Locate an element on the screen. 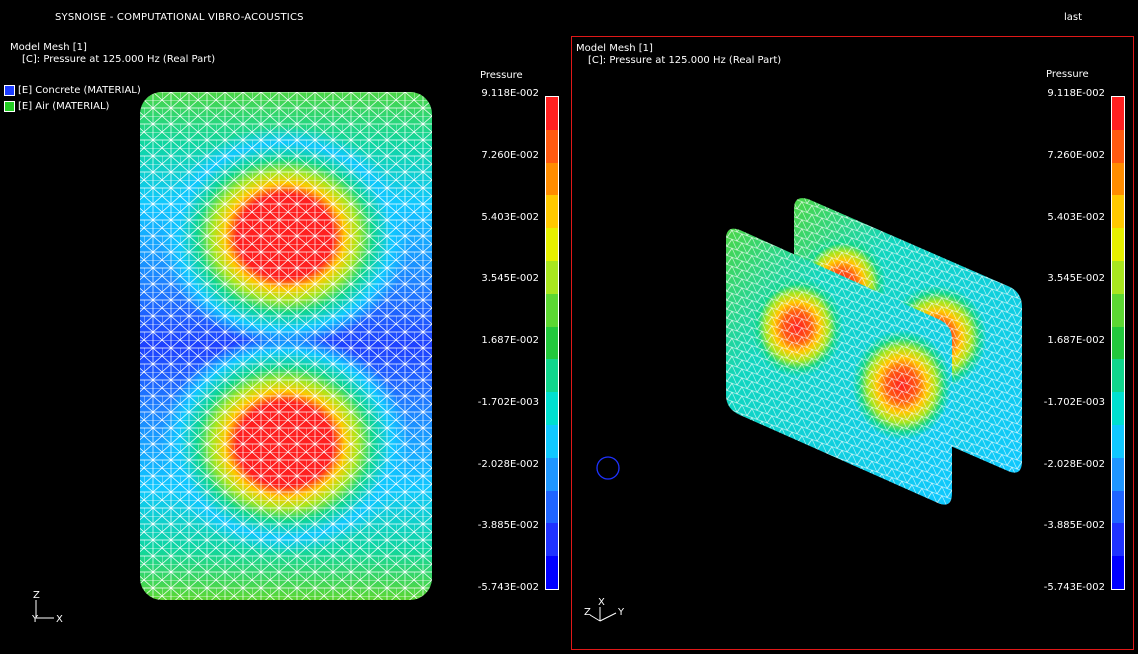 The image size is (1138, 654). axis-triad-right: X Y Z is located at coordinates (604, 609).